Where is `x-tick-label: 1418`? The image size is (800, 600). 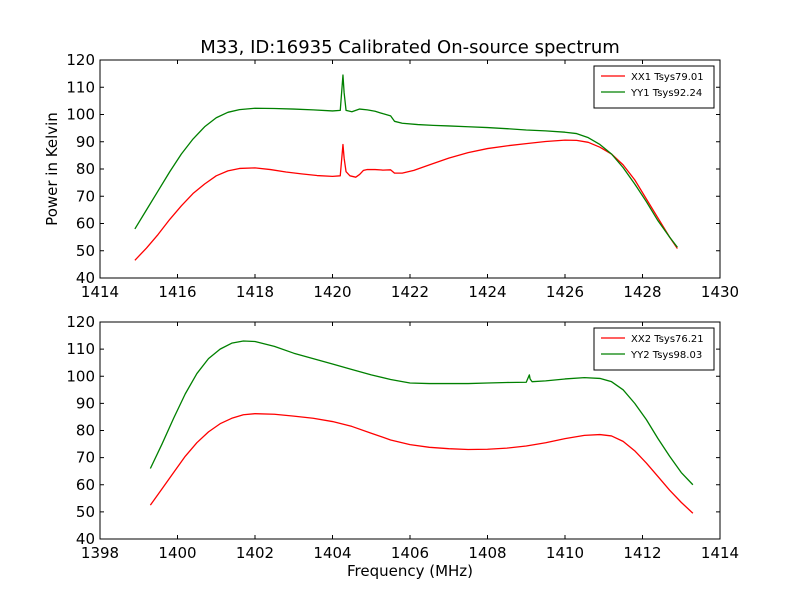 x-tick-label: 1418 is located at coordinates (255, 292).